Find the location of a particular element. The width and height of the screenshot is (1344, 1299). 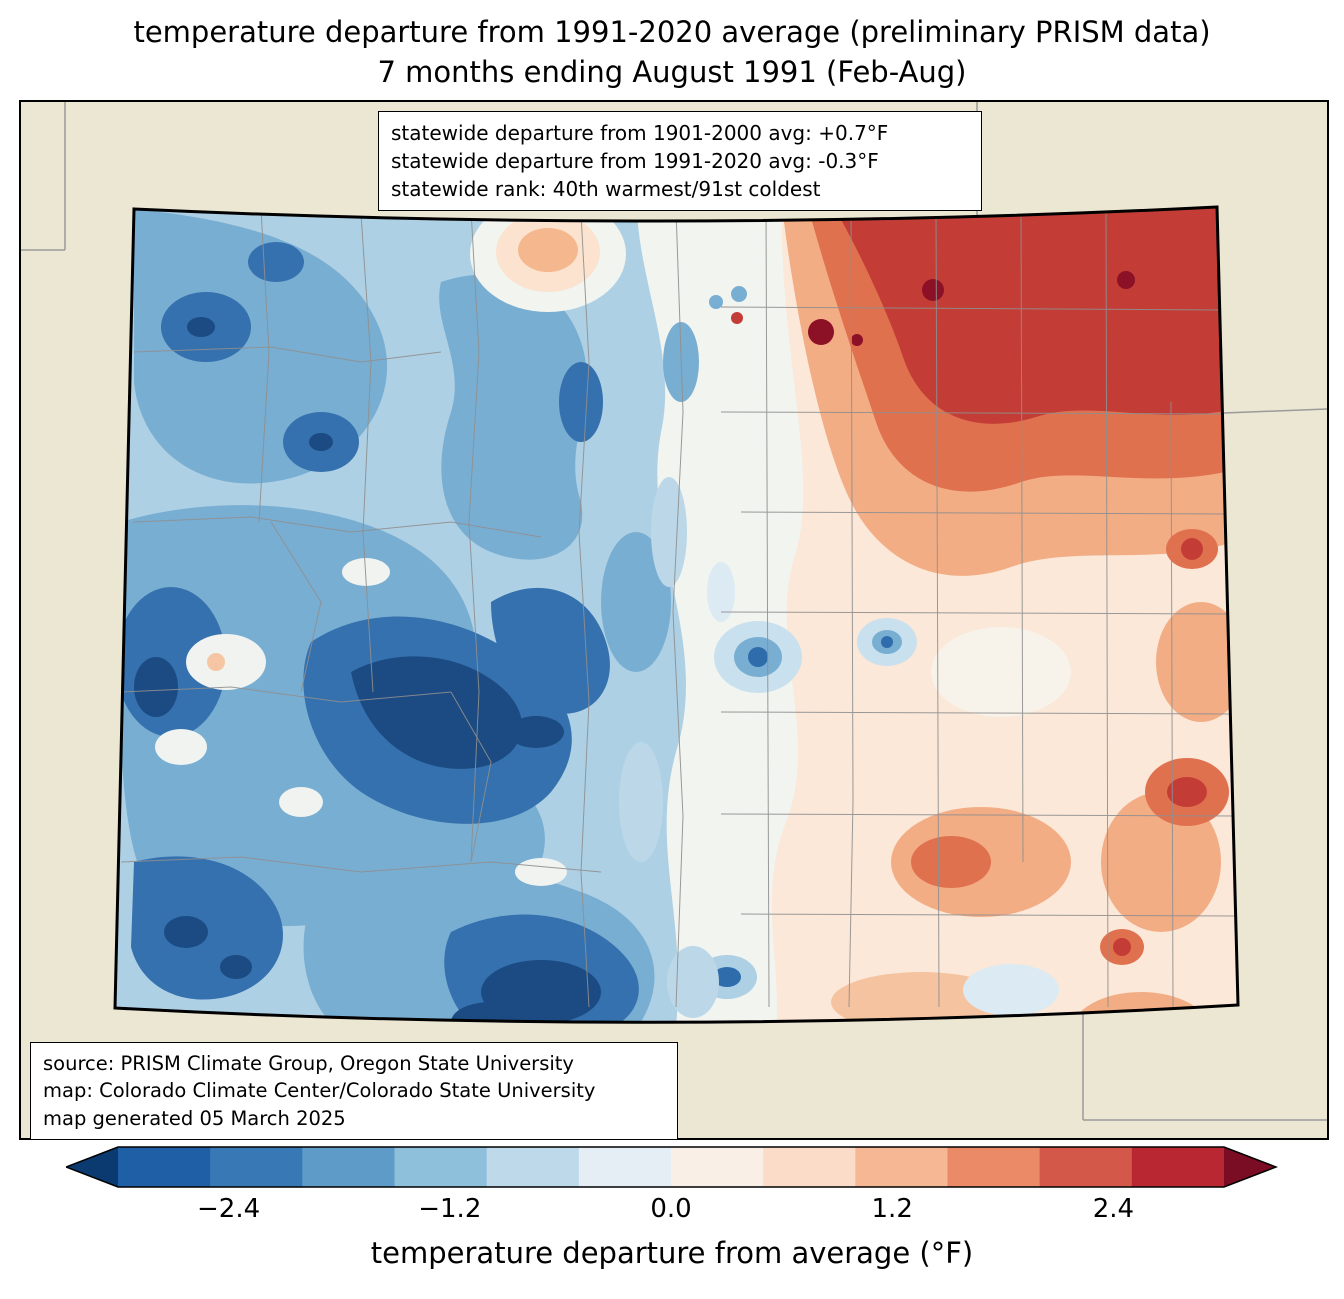

colorbar is located at coordinates (672, 1167).